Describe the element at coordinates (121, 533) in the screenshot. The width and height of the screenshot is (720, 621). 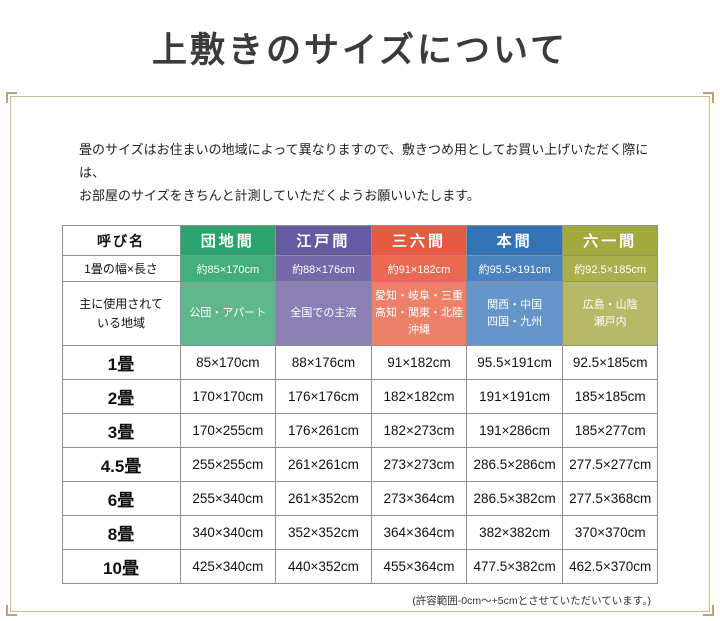
I see `row-label: 8畳` at that location.